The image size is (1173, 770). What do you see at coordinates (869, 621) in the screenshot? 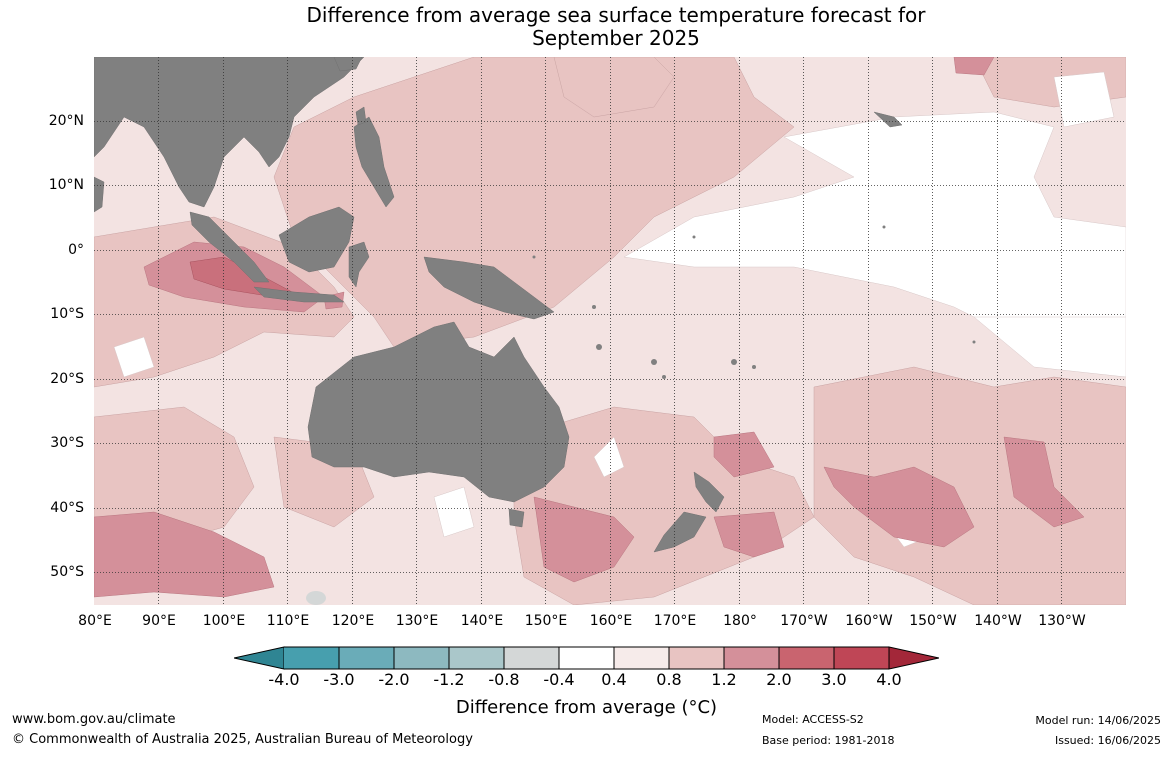
I see `lon-label-160w: 160°W` at bounding box center [869, 621].